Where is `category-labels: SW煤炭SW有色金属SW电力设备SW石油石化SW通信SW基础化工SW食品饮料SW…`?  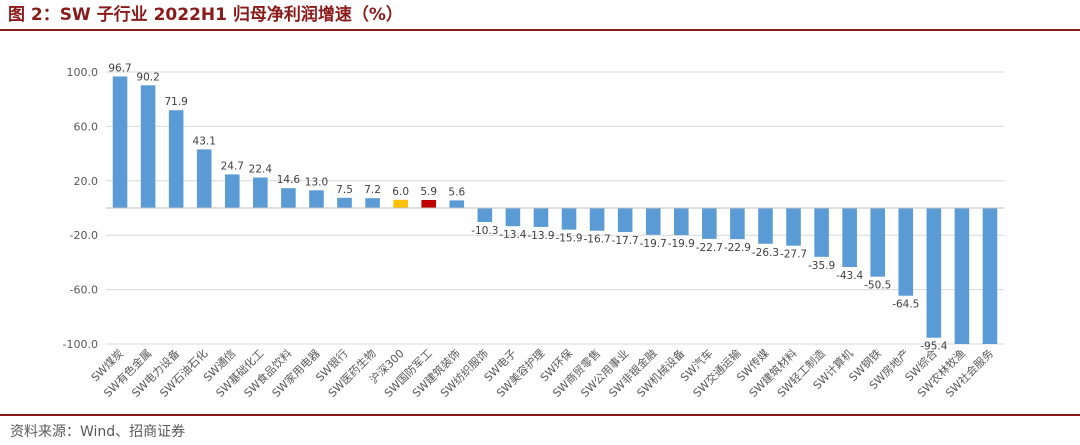
category-labels: SW煤炭SW有色金属SW电力设备SW石油石化SW通信SW基础化工SW食品饮料SW… is located at coordinates (542, 373).